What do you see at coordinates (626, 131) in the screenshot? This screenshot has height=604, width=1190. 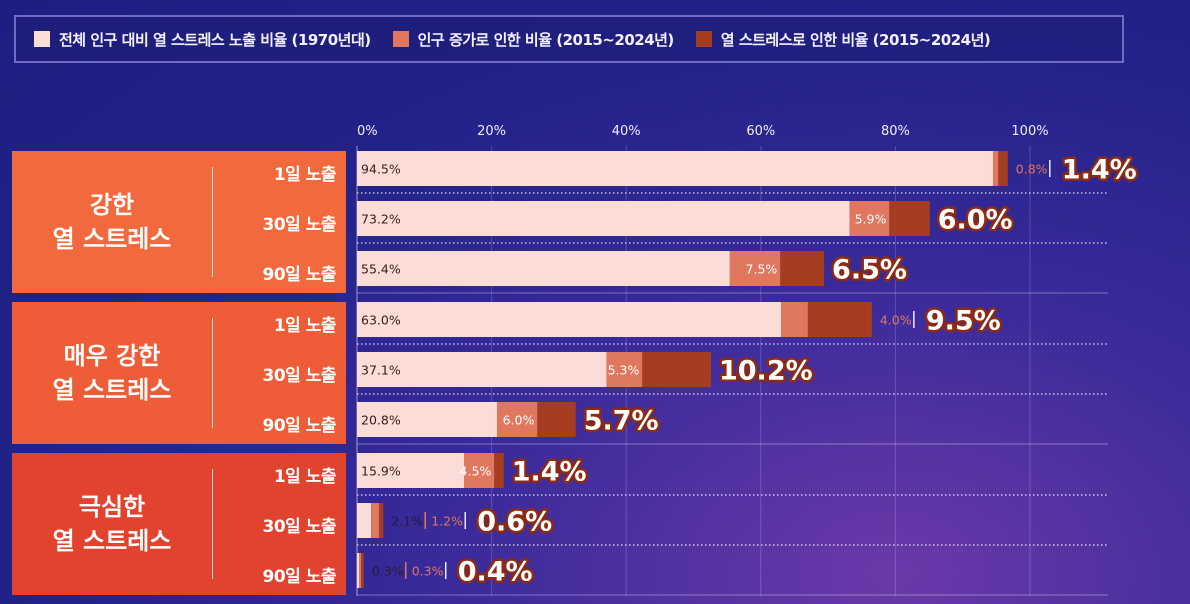 I see `x-tick-label: 40%` at bounding box center [626, 131].